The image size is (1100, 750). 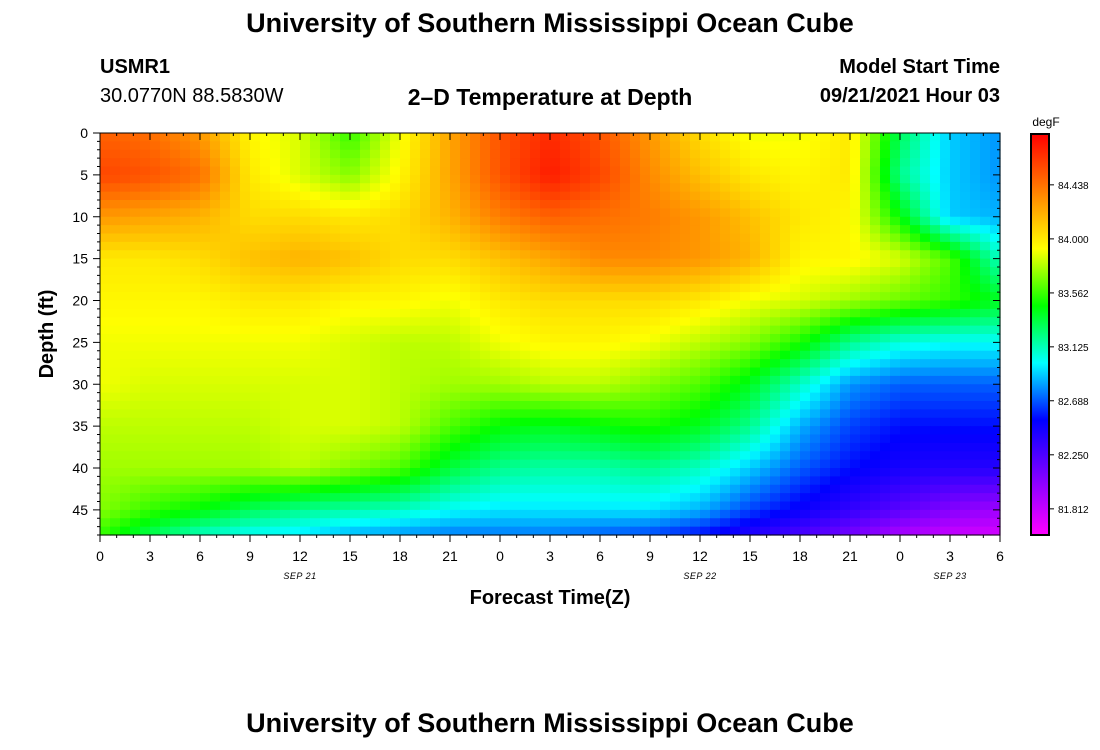 I want to click on x-tick-label: 12, so click(x=700, y=556).